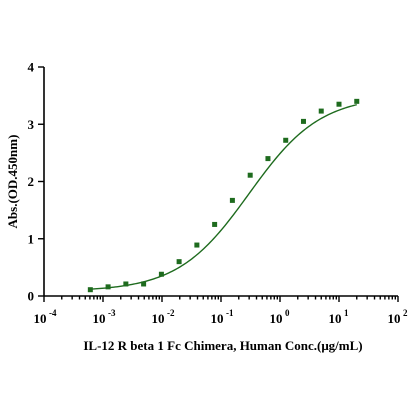 The width and height of the screenshot is (416, 416). Describe the element at coordinates (346, 313) in the screenshot. I see `x-tick-exponent: 1` at that location.